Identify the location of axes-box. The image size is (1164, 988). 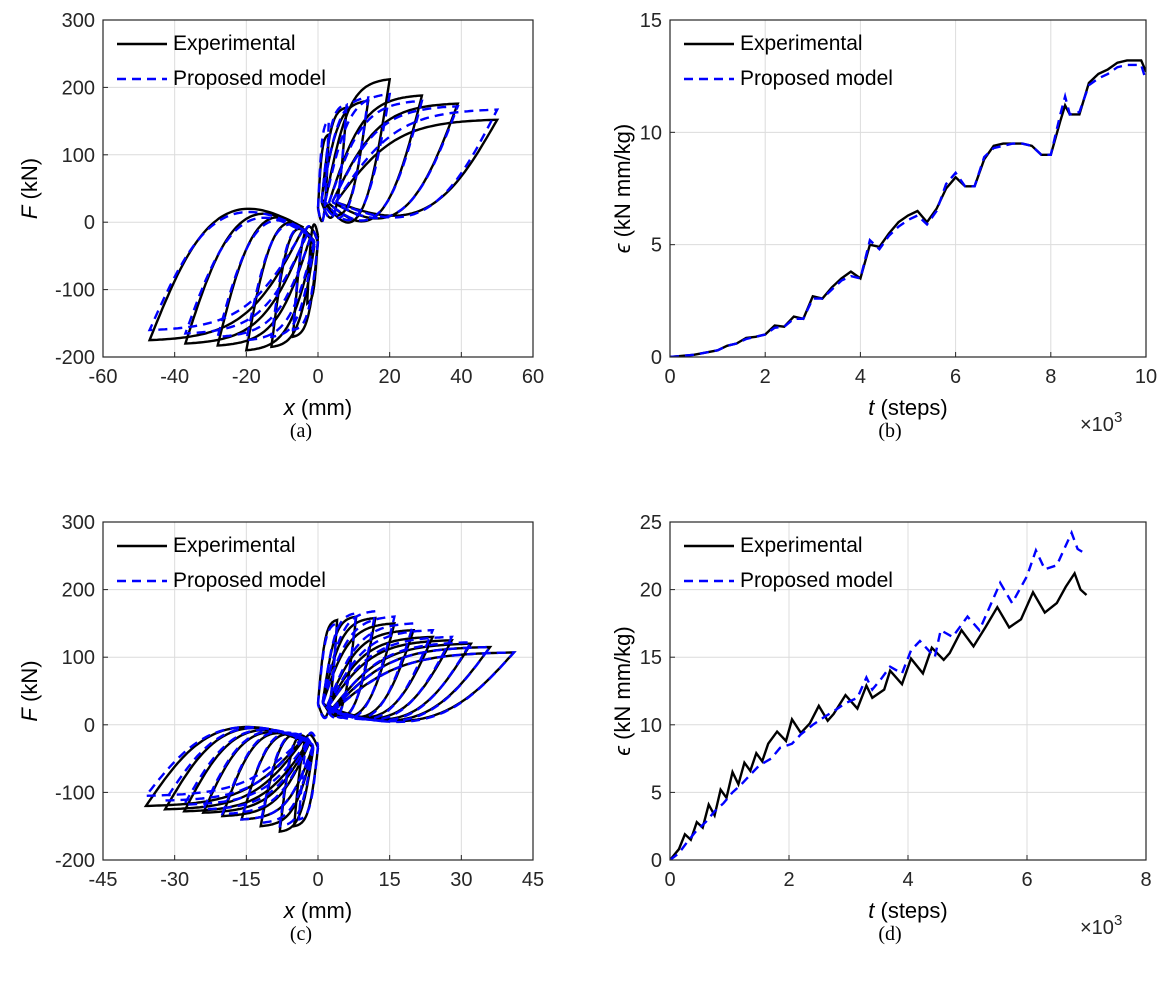
(908, 188).